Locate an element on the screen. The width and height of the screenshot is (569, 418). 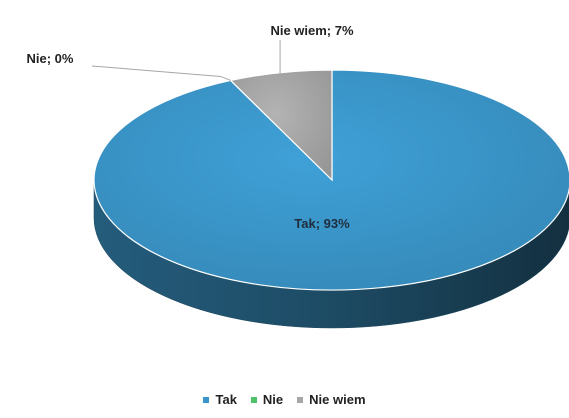
legend-swatch-nie is located at coordinates (253, 399).